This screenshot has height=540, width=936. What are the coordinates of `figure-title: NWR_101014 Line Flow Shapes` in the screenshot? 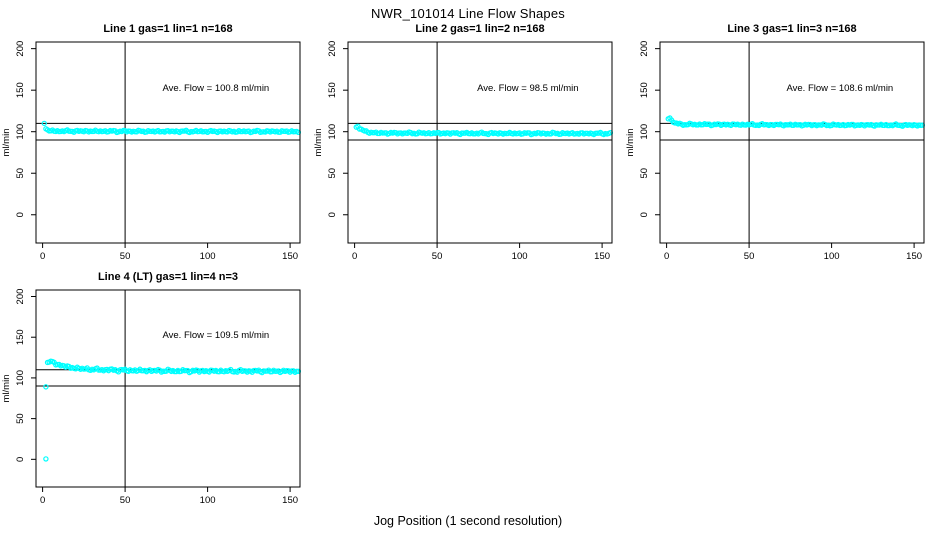 It's located at (467, 13).